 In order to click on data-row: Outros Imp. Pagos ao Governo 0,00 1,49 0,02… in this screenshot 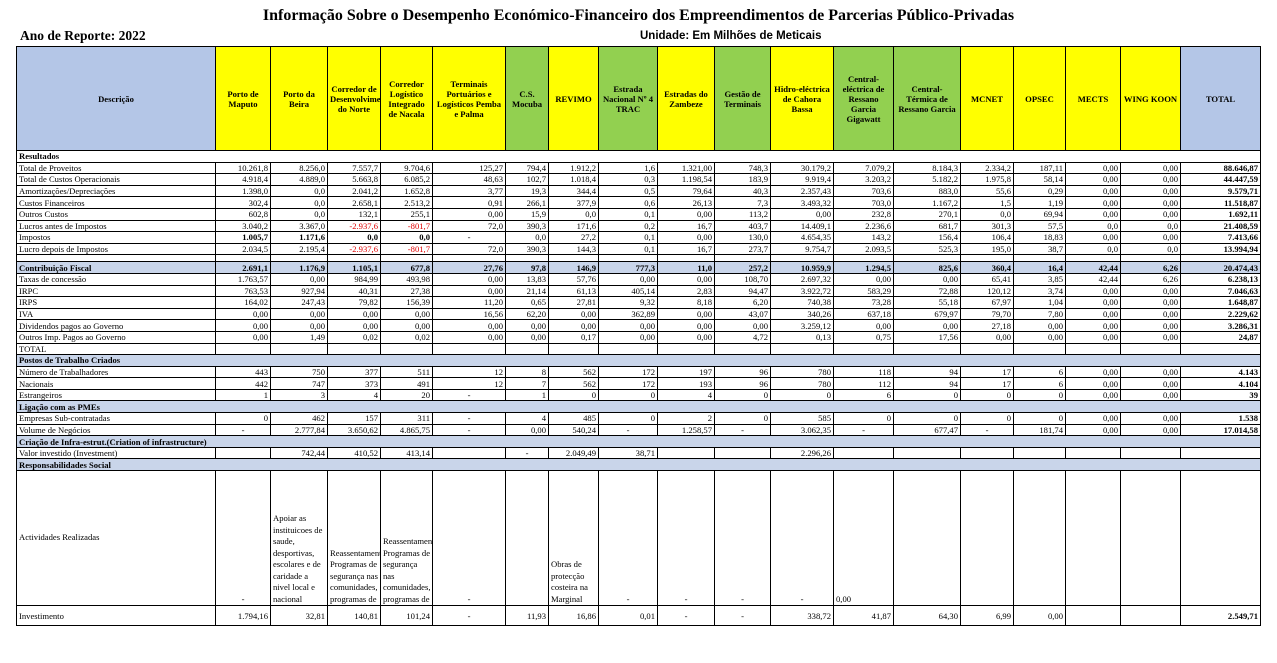, I will do `click(638, 337)`.